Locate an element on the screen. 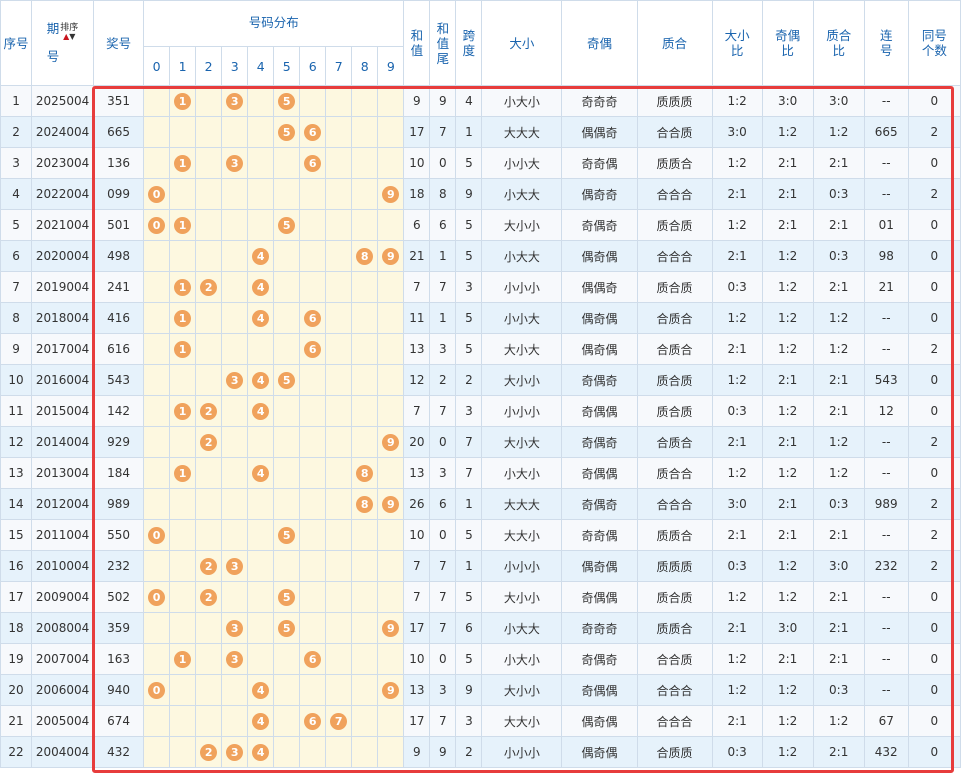 The image size is (961, 775). cell-sum: 13 is located at coordinates (417, 349).